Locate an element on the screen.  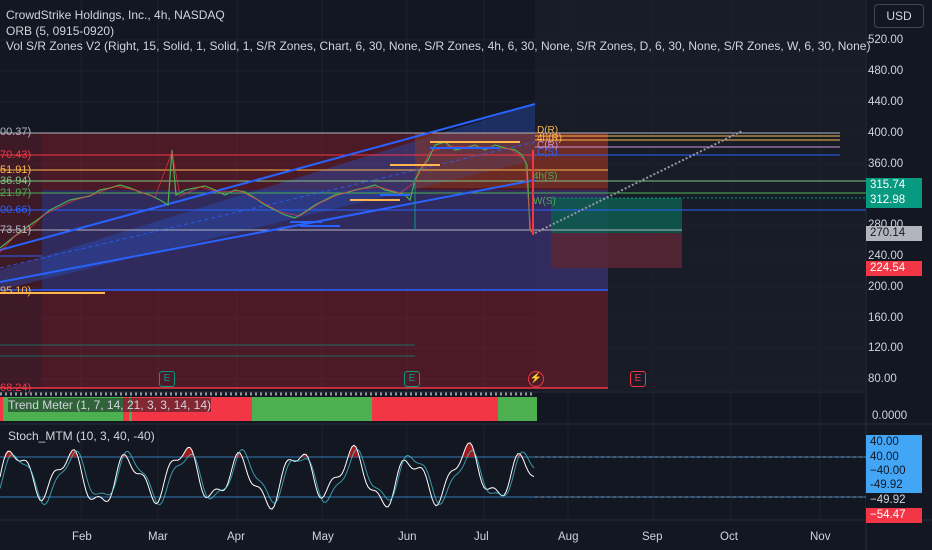
left-level-label: 51.91) is located at coordinates (16, 170).